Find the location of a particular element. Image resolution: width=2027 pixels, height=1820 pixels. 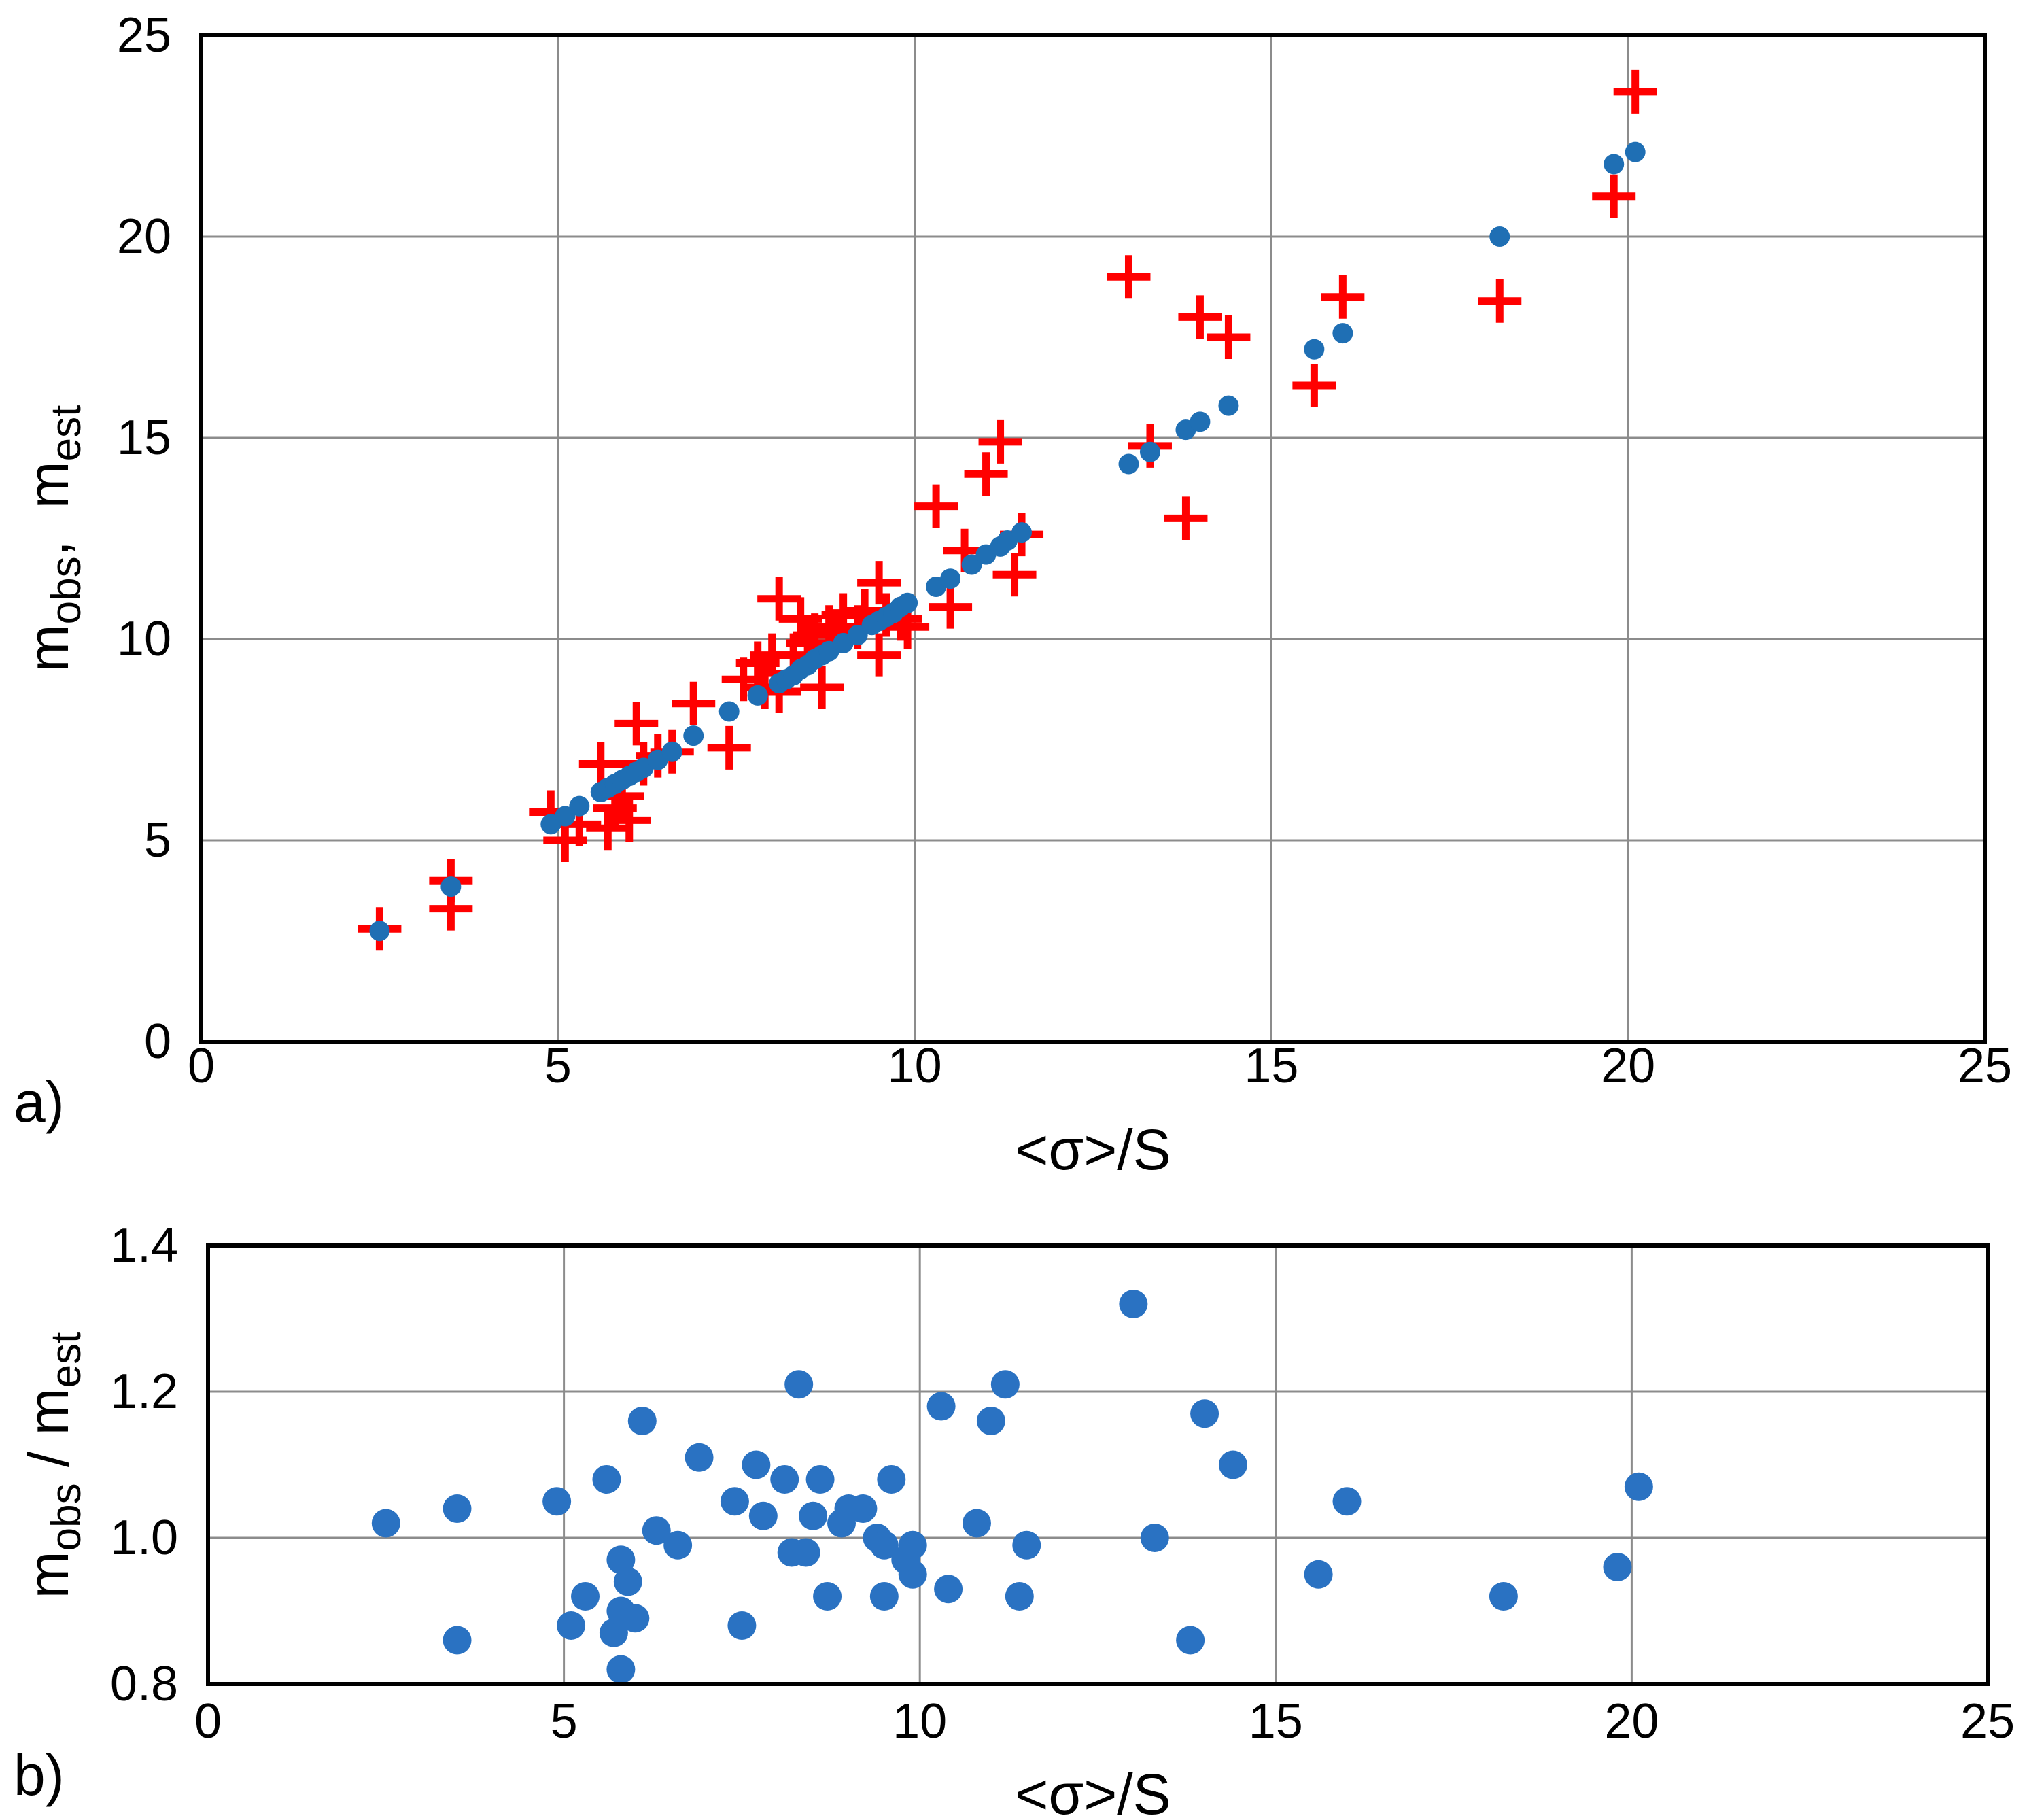

panel-b-y-tick-labels: 0.8 1.0 1.2 1.4 is located at coordinates (144, 1464).